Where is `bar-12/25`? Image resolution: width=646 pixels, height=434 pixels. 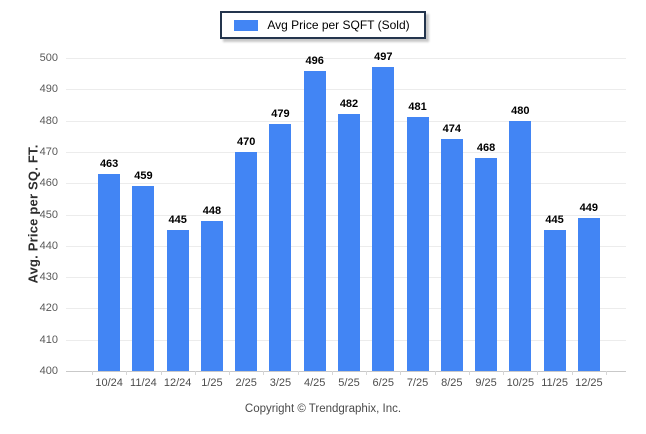 bar-12/25 is located at coordinates (588, 294).